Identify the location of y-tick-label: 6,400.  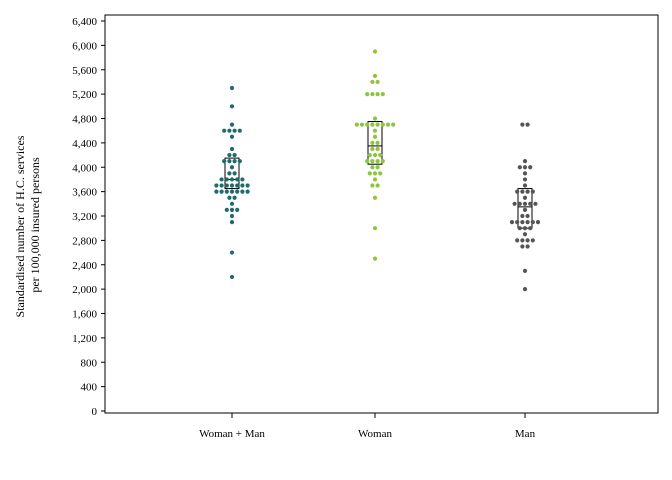
(84, 22).